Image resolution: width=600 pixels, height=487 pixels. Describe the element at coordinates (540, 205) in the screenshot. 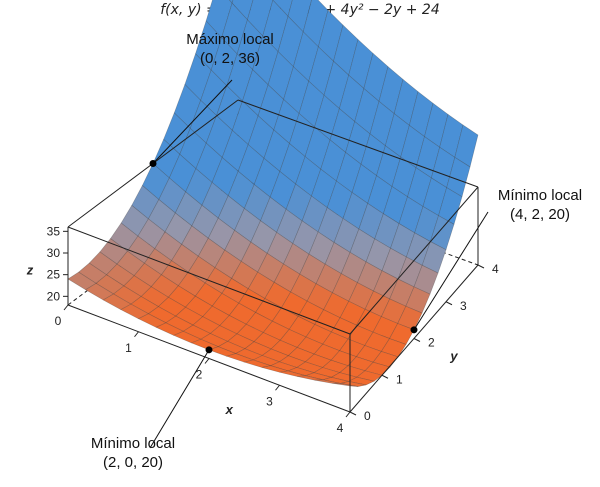

I see `annotation-min-right: Mínimo local (4, 2, 20)` at that location.